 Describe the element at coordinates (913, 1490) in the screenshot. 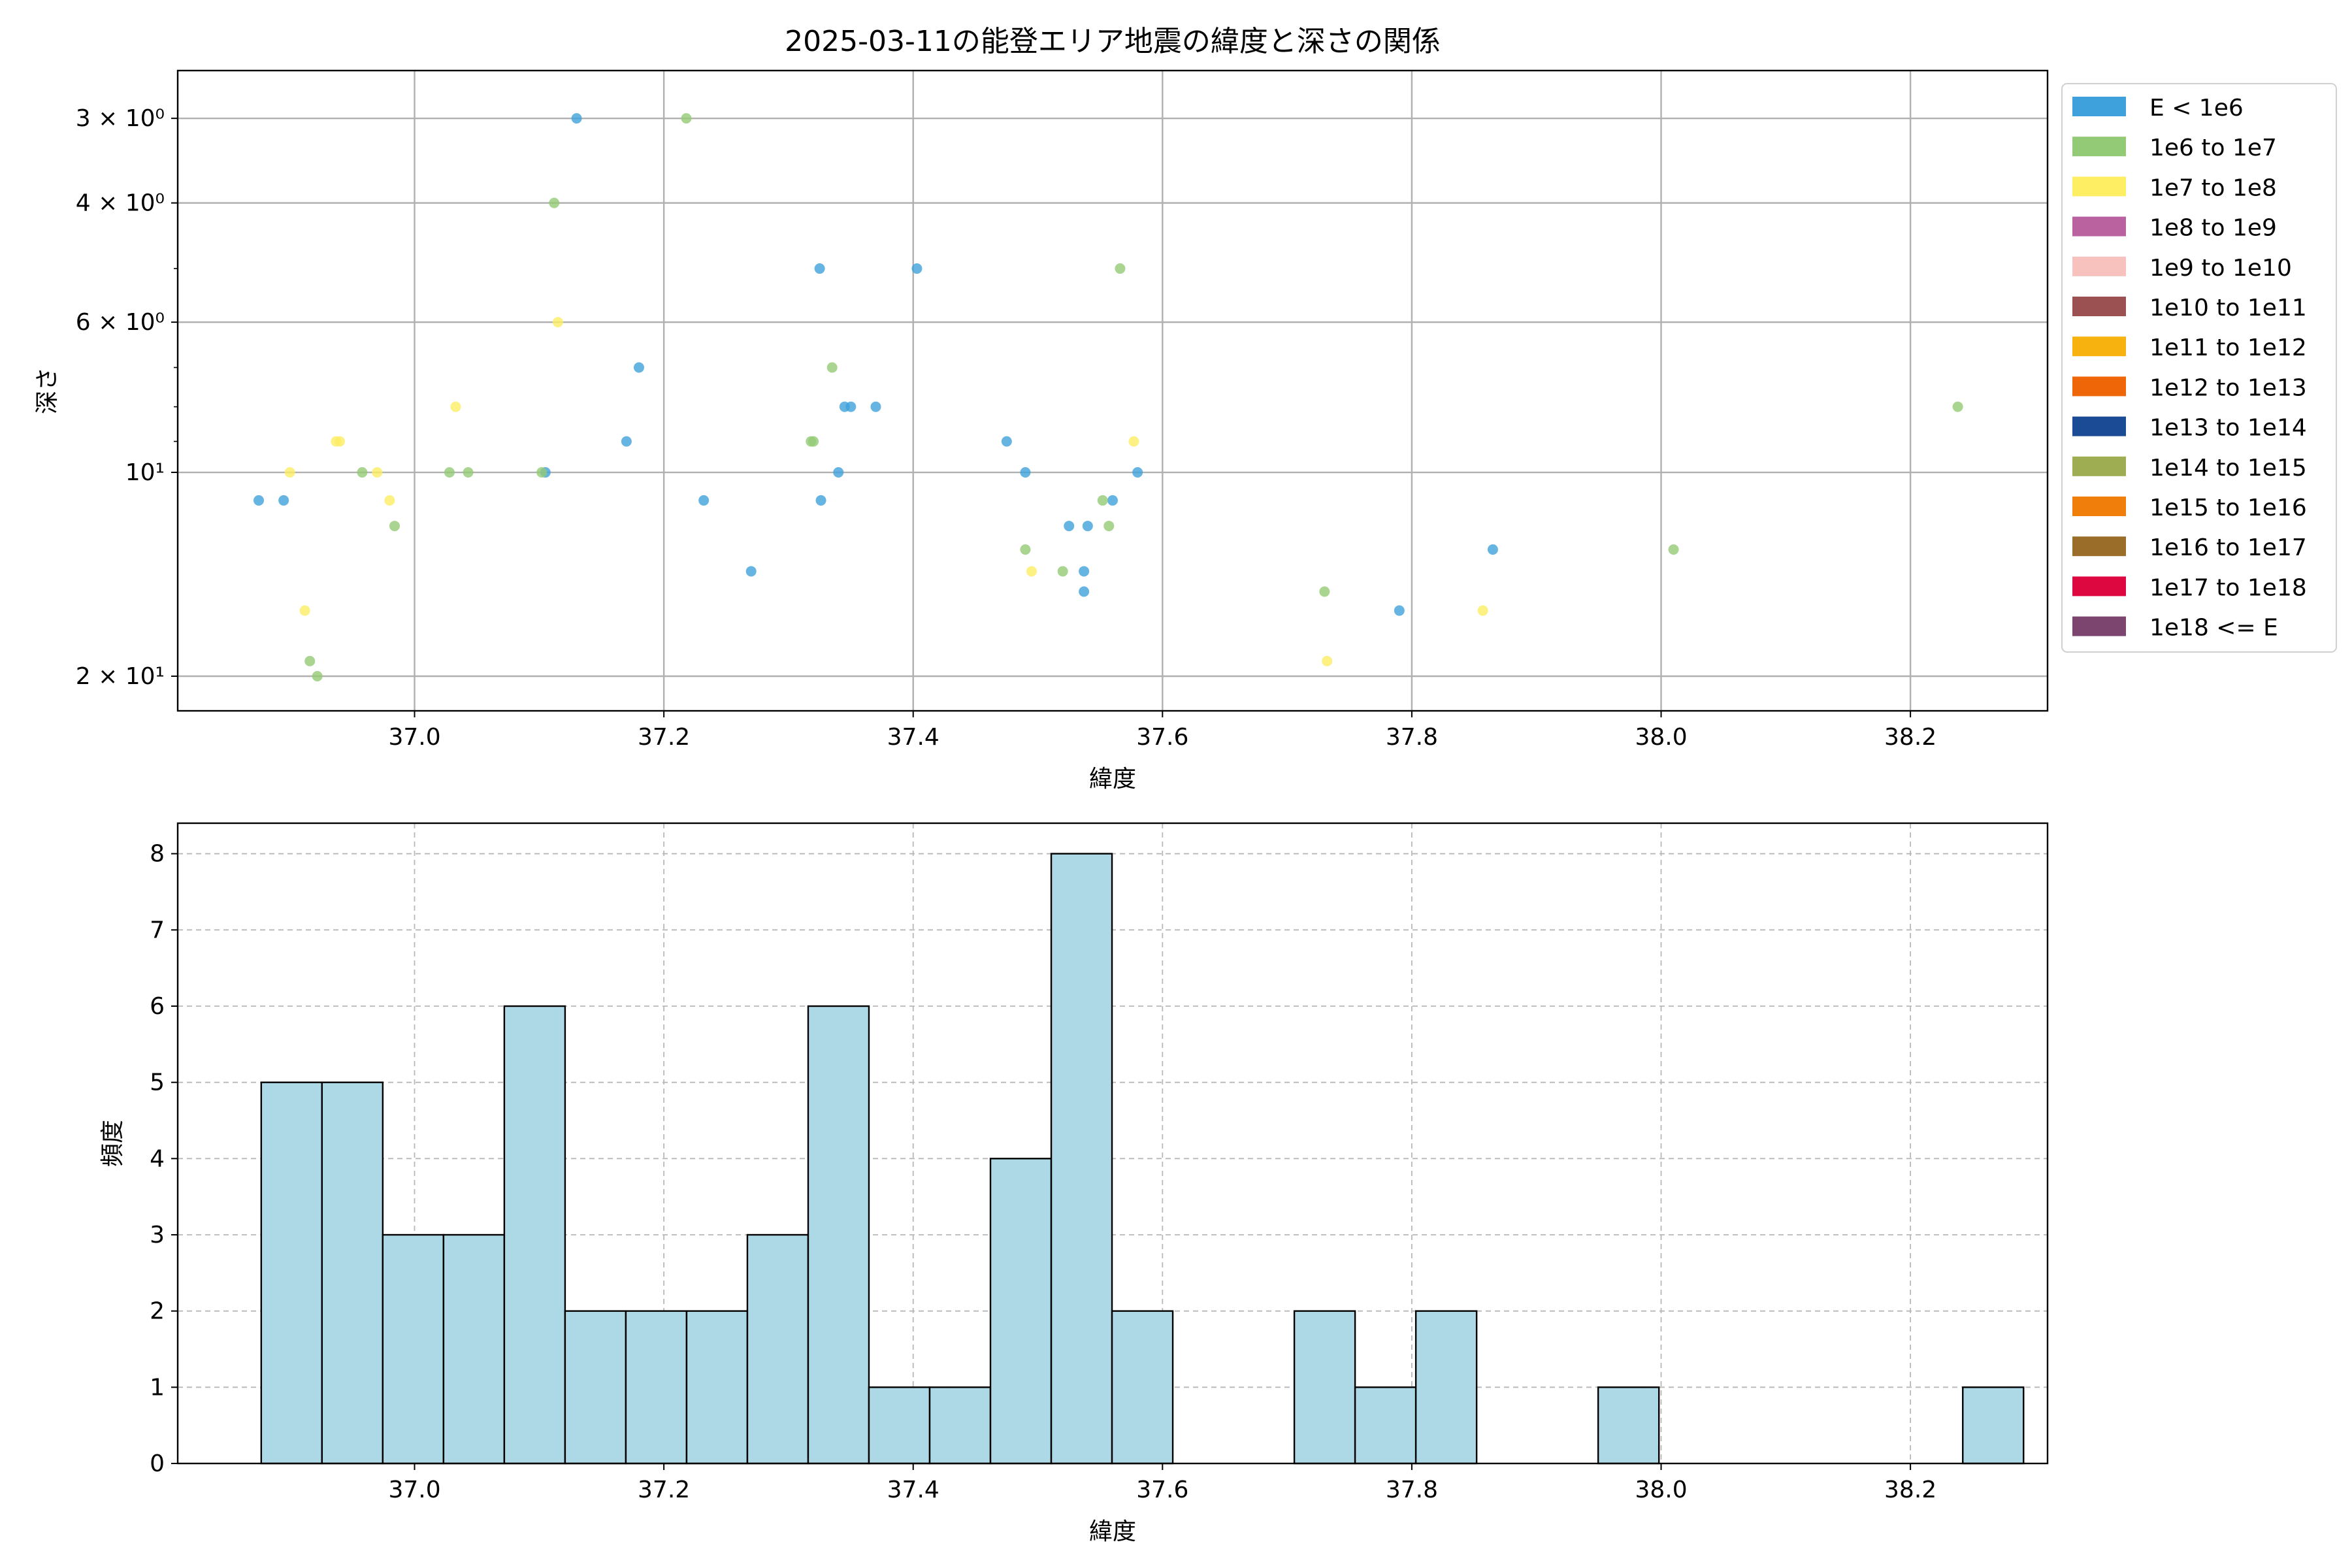

I see `histogram-x-tick-label: 37.4` at that location.